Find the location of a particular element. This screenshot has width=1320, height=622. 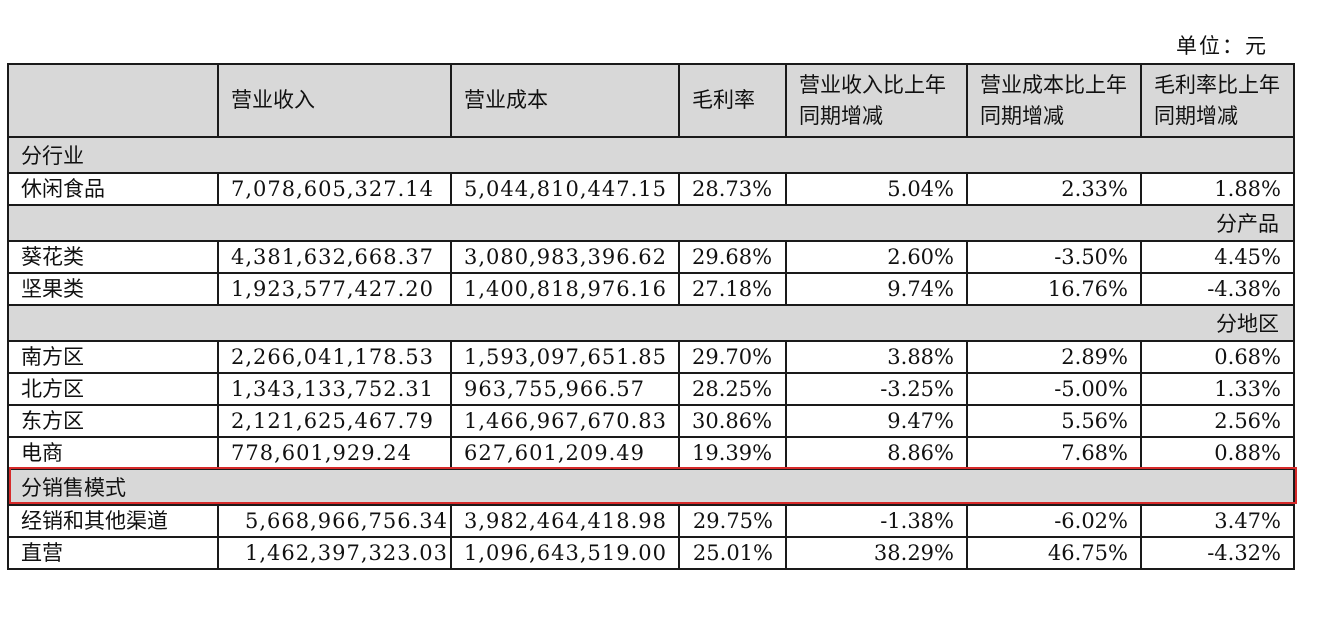

cell-revenue: 1,923,577,427.20 is located at coordinates (334, 289).